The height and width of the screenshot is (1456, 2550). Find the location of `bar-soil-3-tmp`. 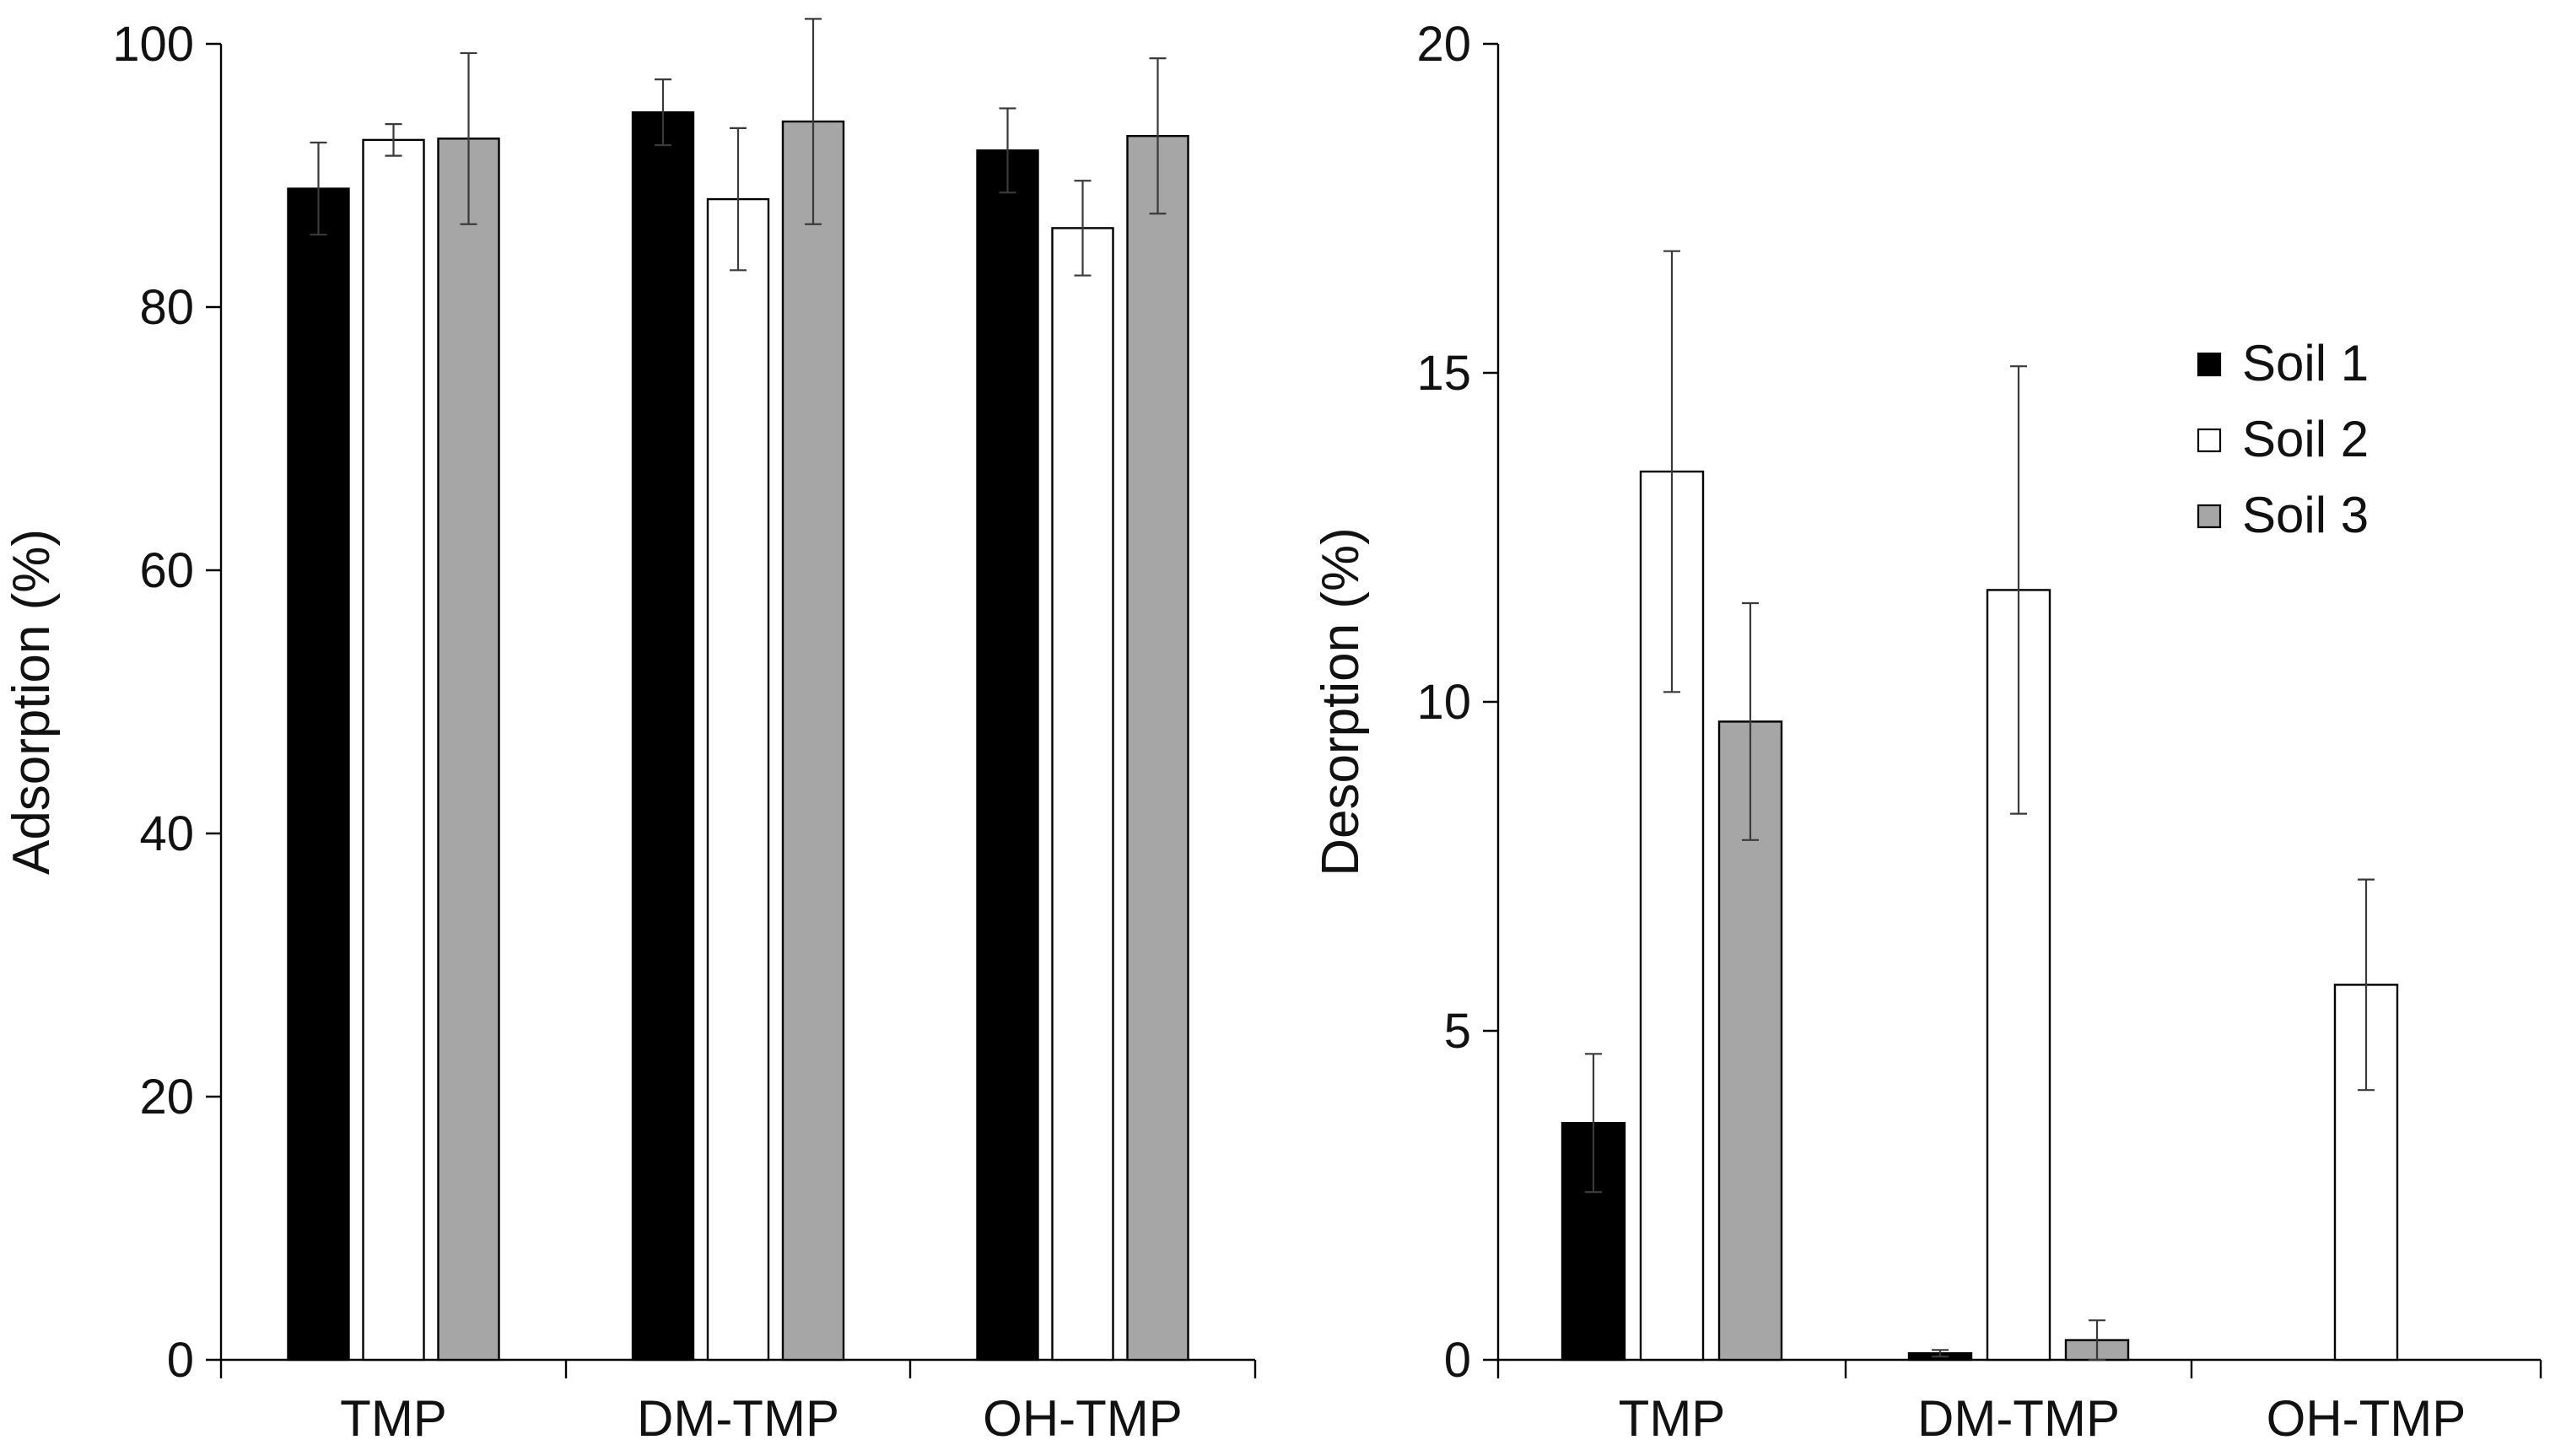

bar-soil-3-tmp is located at coordinates (468, 750).